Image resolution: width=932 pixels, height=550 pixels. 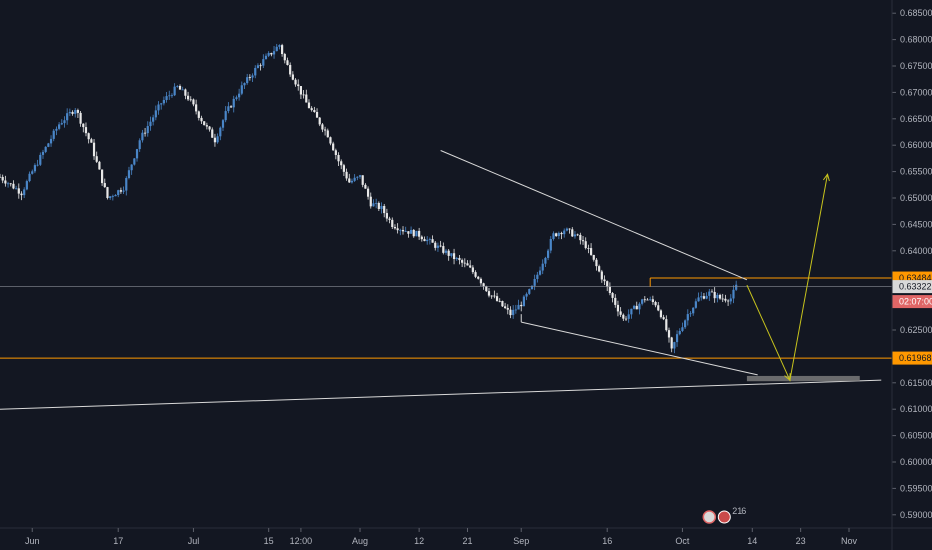 What do you see at coordinates (594, 215) in the screenshot?
I see `wedge-upper-trendline` at bounding box center [594, 215].